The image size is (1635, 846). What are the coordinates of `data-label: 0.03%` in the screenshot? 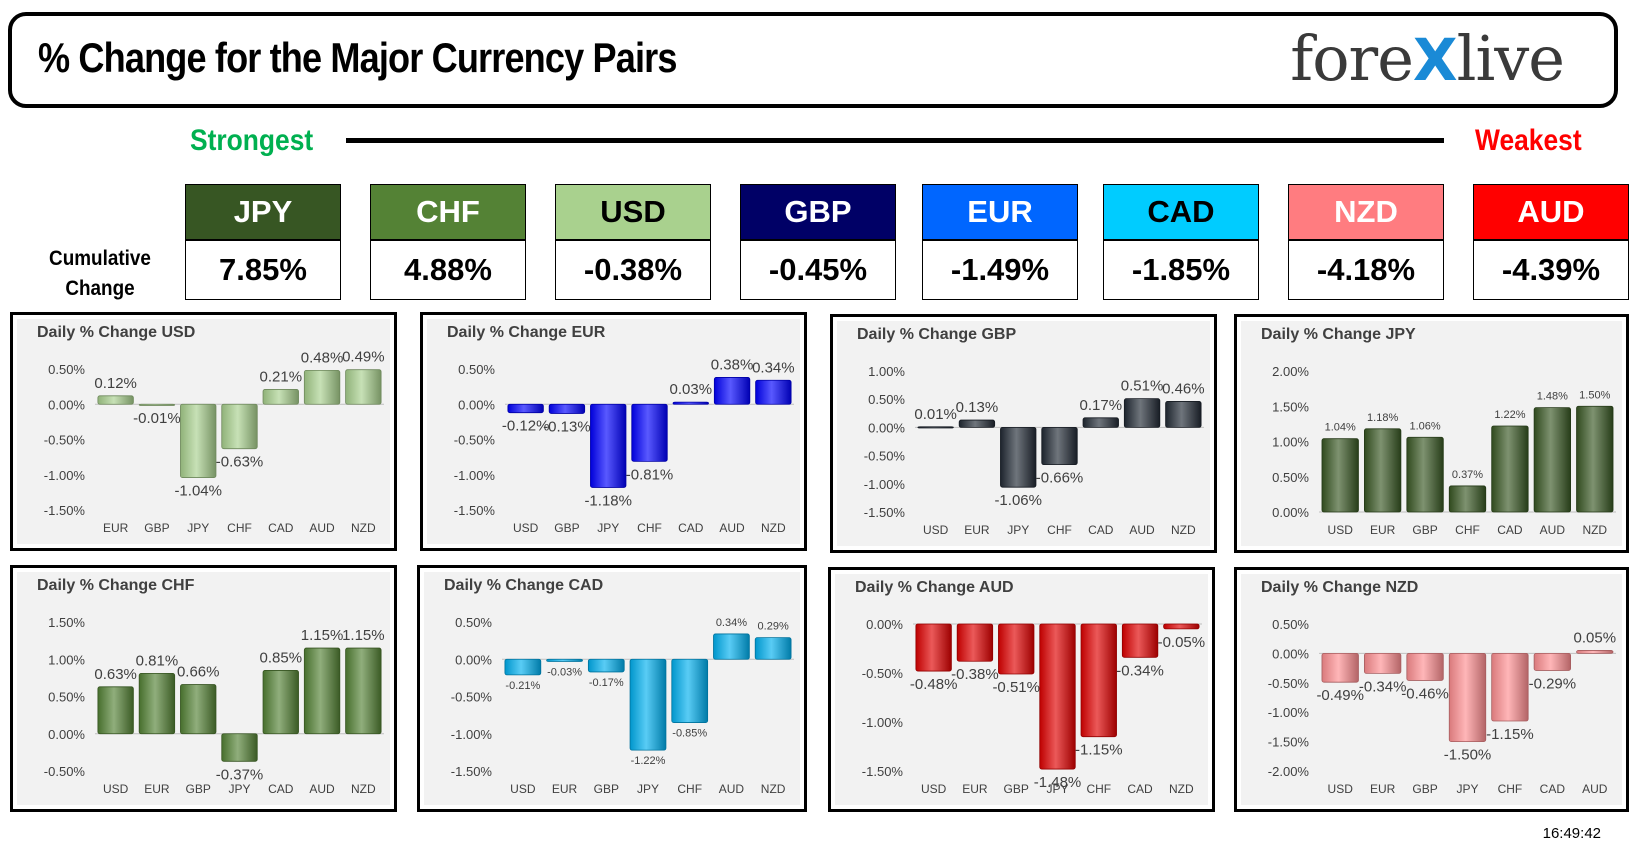 It's located at (691, 389).